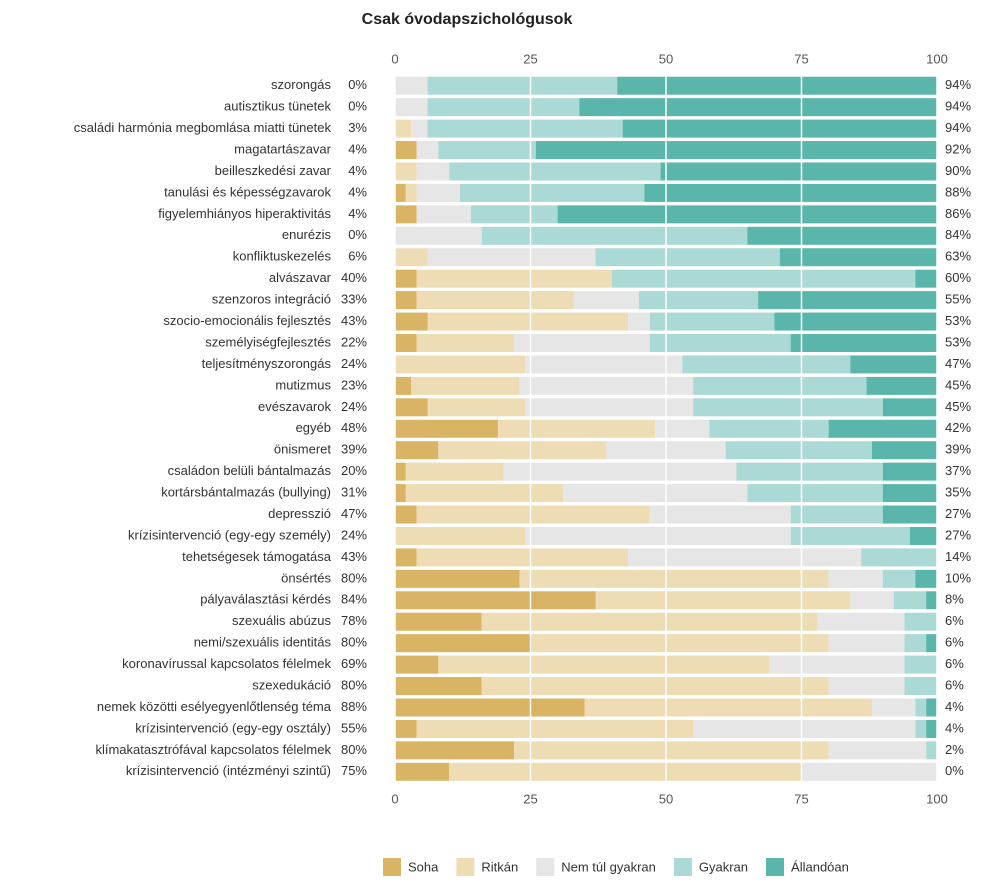  What do you see at coordinates (958, 341) in the screenshot?
I see `high-total-label: 53%` at bounding box center [958, 341].